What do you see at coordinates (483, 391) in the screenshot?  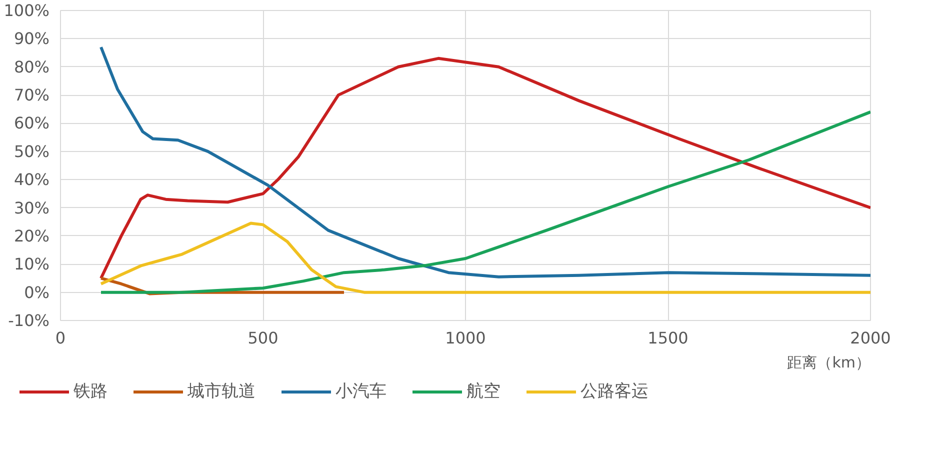 I see `legend-label: 航空` at bounding box center [483, 391].